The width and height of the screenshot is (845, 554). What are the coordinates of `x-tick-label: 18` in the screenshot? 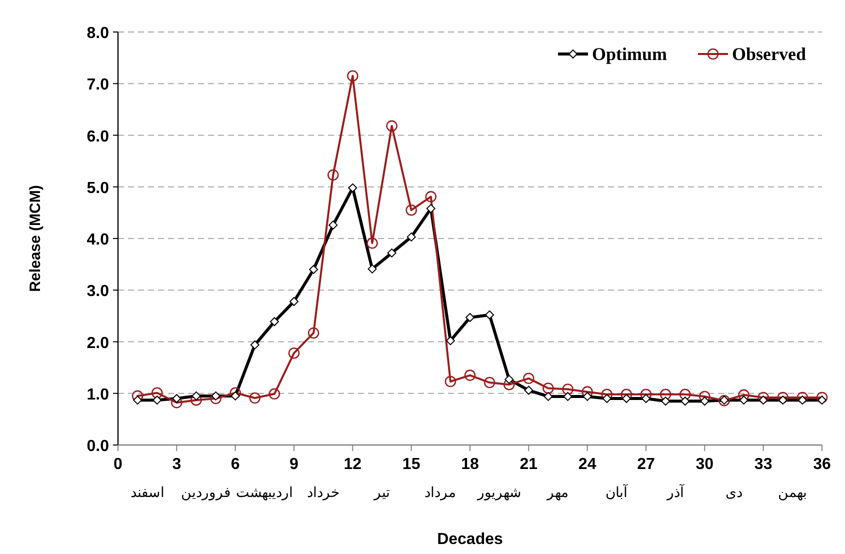 It's located at (470, 464).